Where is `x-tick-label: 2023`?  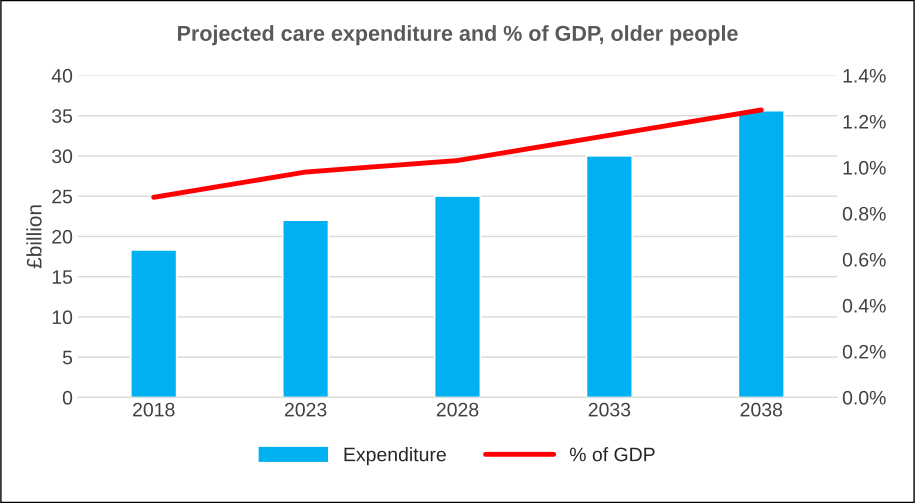 x-tick-label: 2023 is located at coordinates (305, 409).